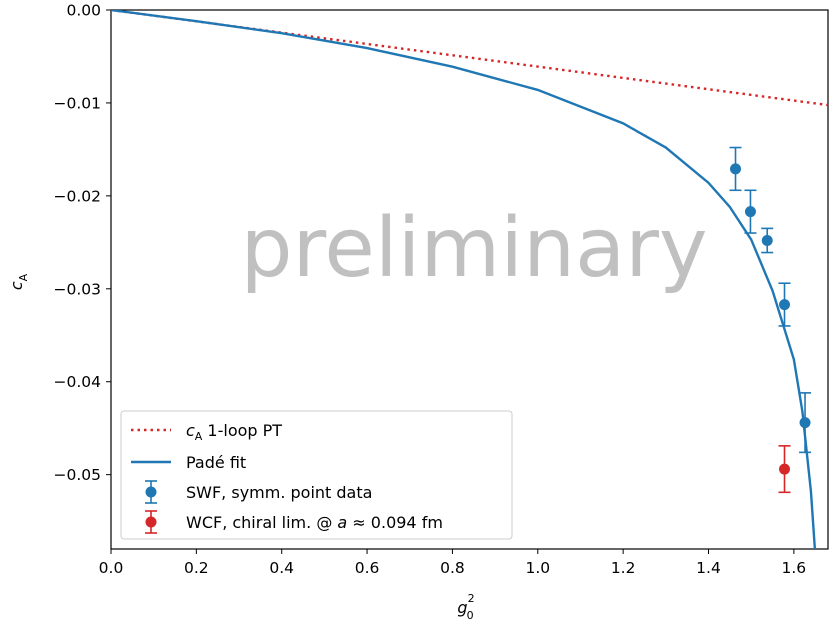 This screenshot has width=829, height=624. Describe the element at coordinates (78, 103) in the screenshot. I see `y-tick-label: −0.01` at that location.